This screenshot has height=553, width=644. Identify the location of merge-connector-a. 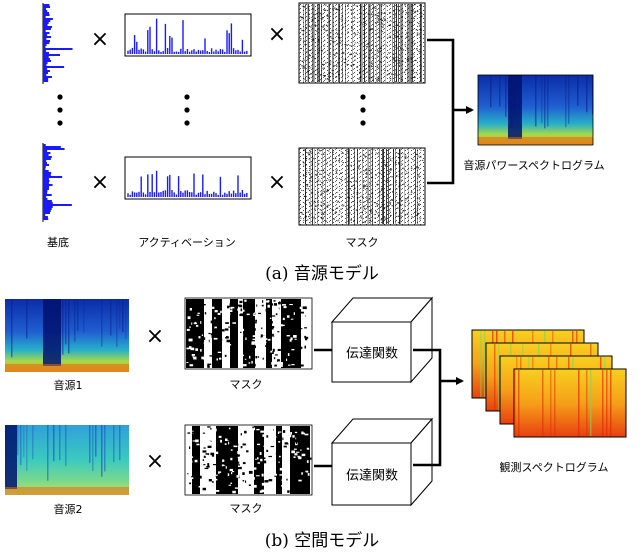
(450, 111).